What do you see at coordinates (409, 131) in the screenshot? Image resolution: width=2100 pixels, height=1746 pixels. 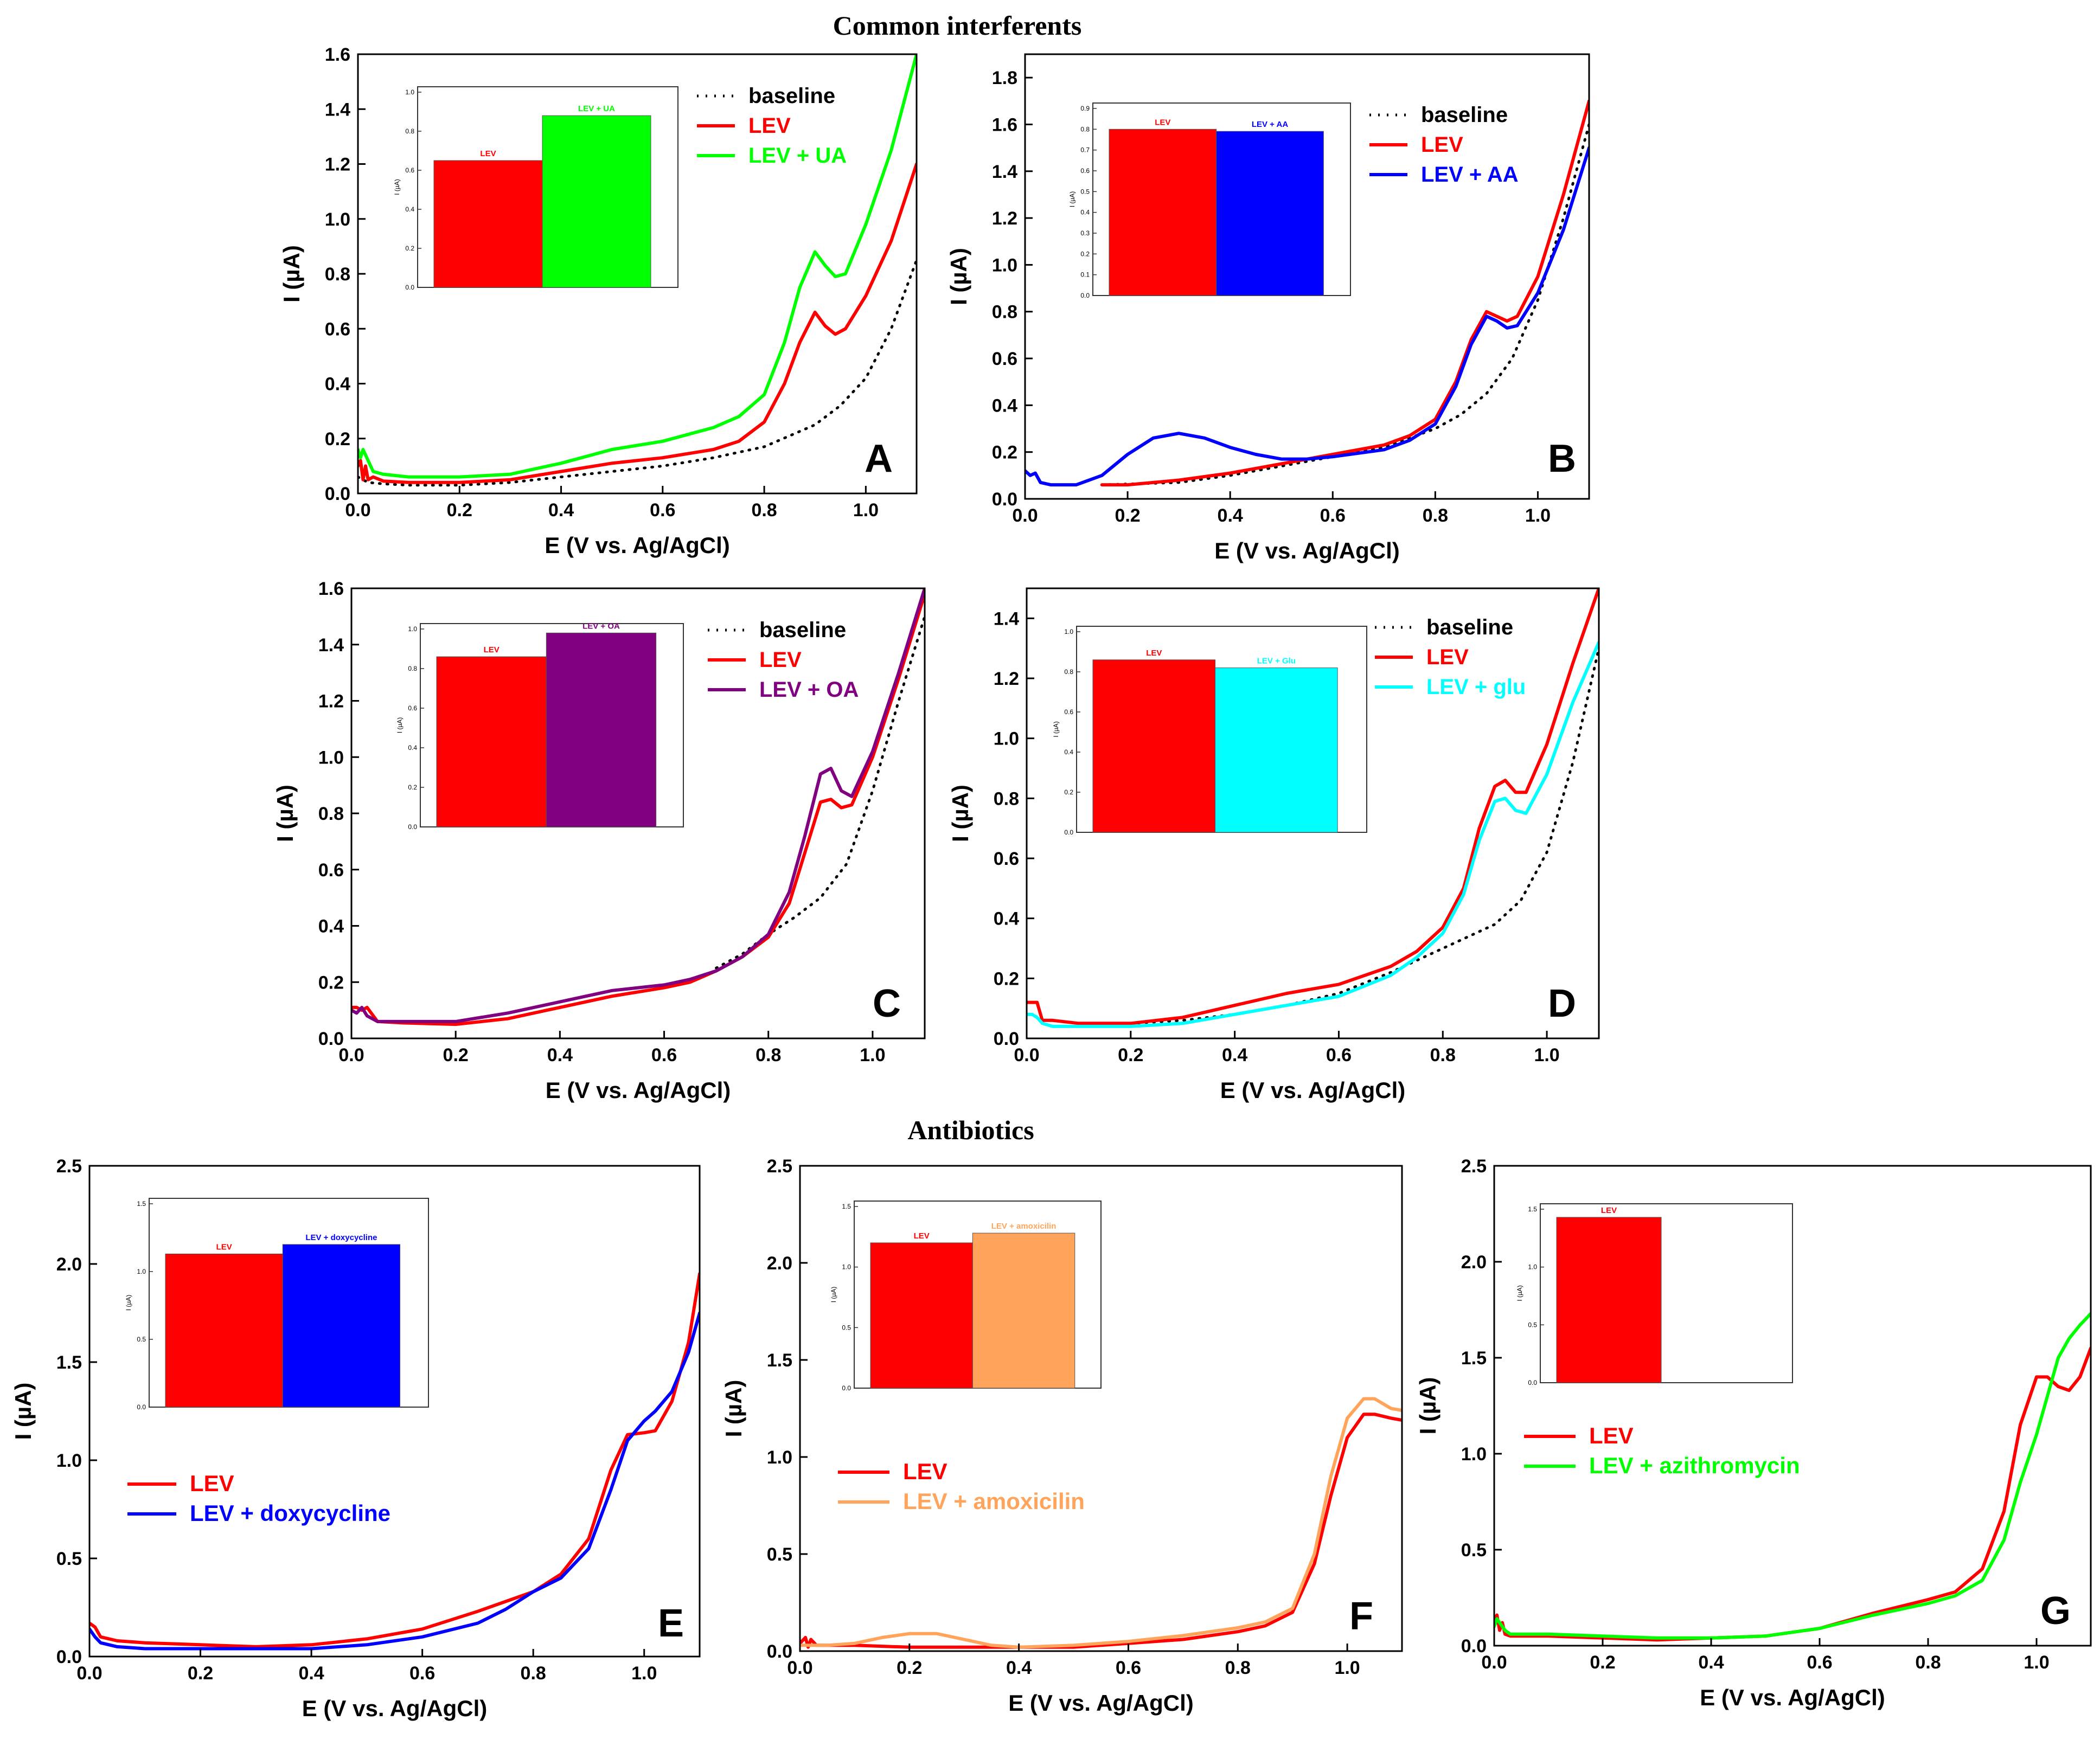 I see `inset-y-tick-label-A-4: 0.8` at bounding box center [409, 131].